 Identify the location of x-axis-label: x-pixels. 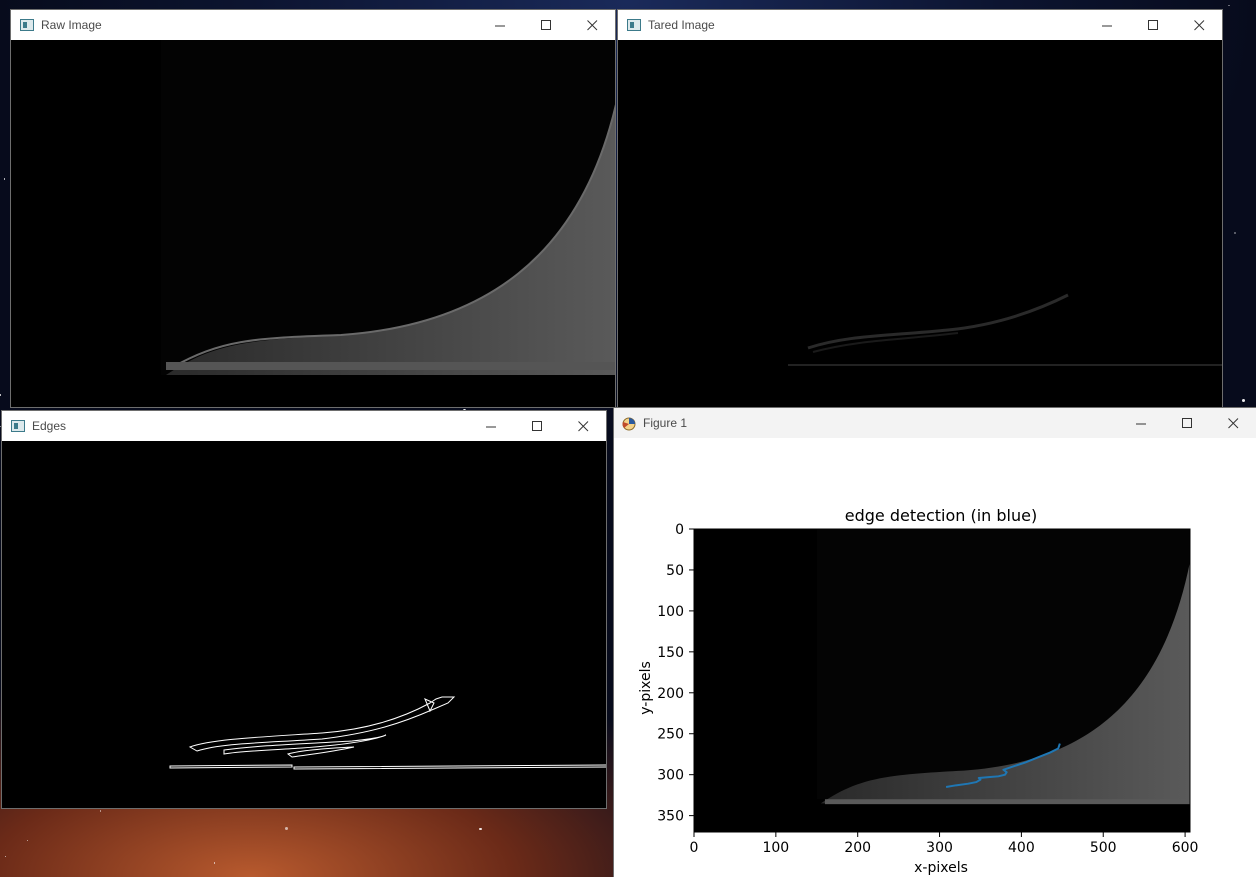
(941, 868).